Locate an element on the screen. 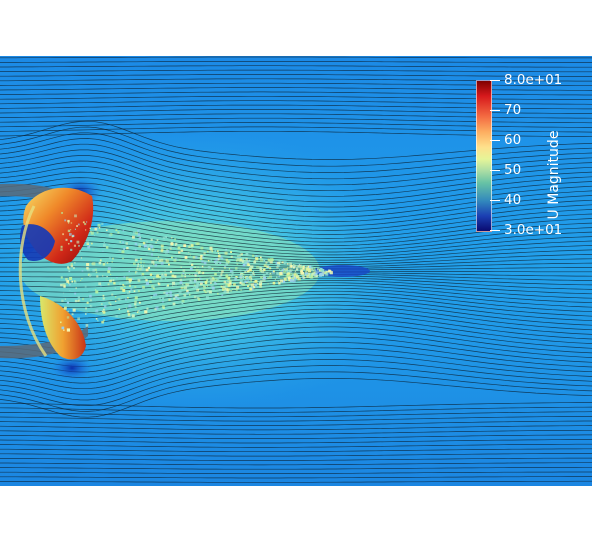 This screenshot has height=548, width=592. wake-particles is located at coordinates (196, 272).